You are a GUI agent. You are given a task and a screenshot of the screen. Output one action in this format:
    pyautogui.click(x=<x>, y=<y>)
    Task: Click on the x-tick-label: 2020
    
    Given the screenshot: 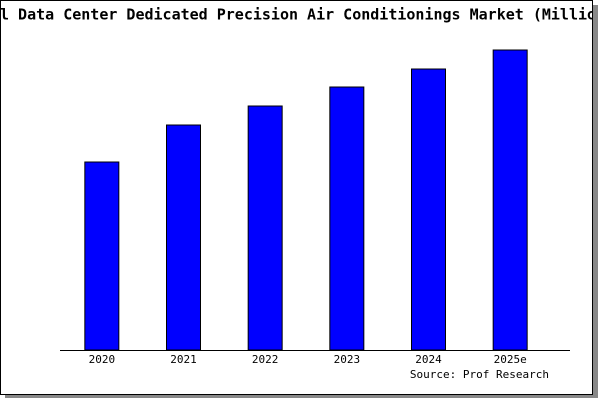 What is the action you would take?
    pyautogui.click(x=102, y=359)
    